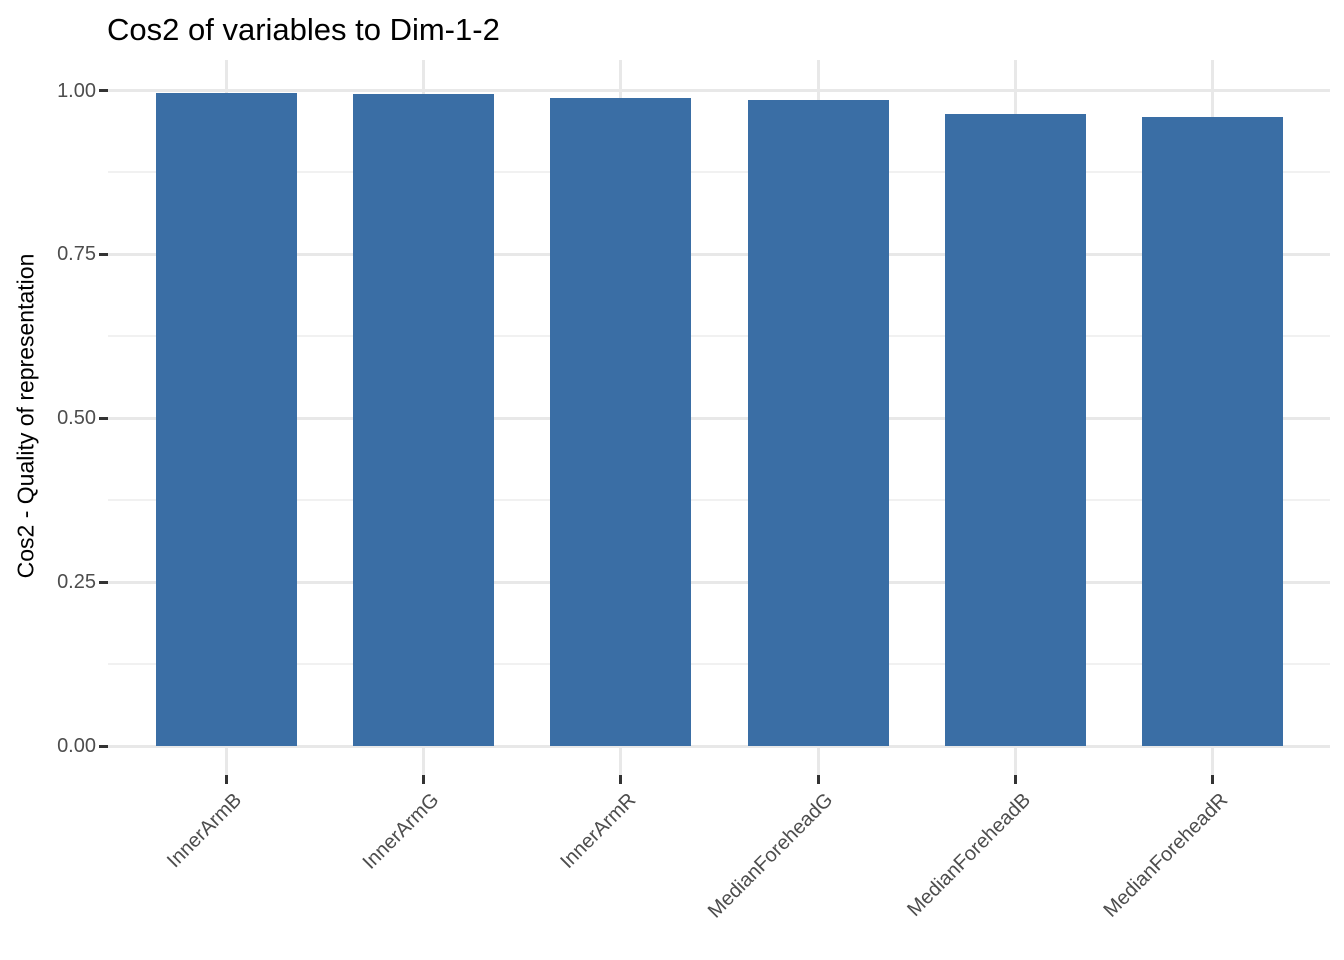 The width and height of the screenshot is (1344, 960). I want to click on bar-InnerArmR, so click(621, 422).